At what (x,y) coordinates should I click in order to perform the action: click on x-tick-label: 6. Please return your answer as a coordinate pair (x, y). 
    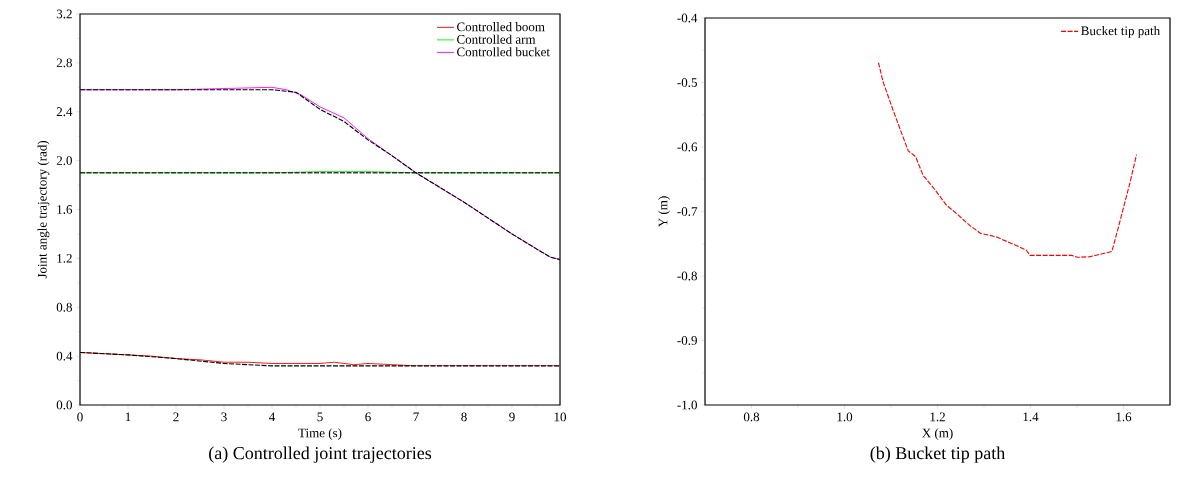
    Looking at the image, I should click on (368, 417).